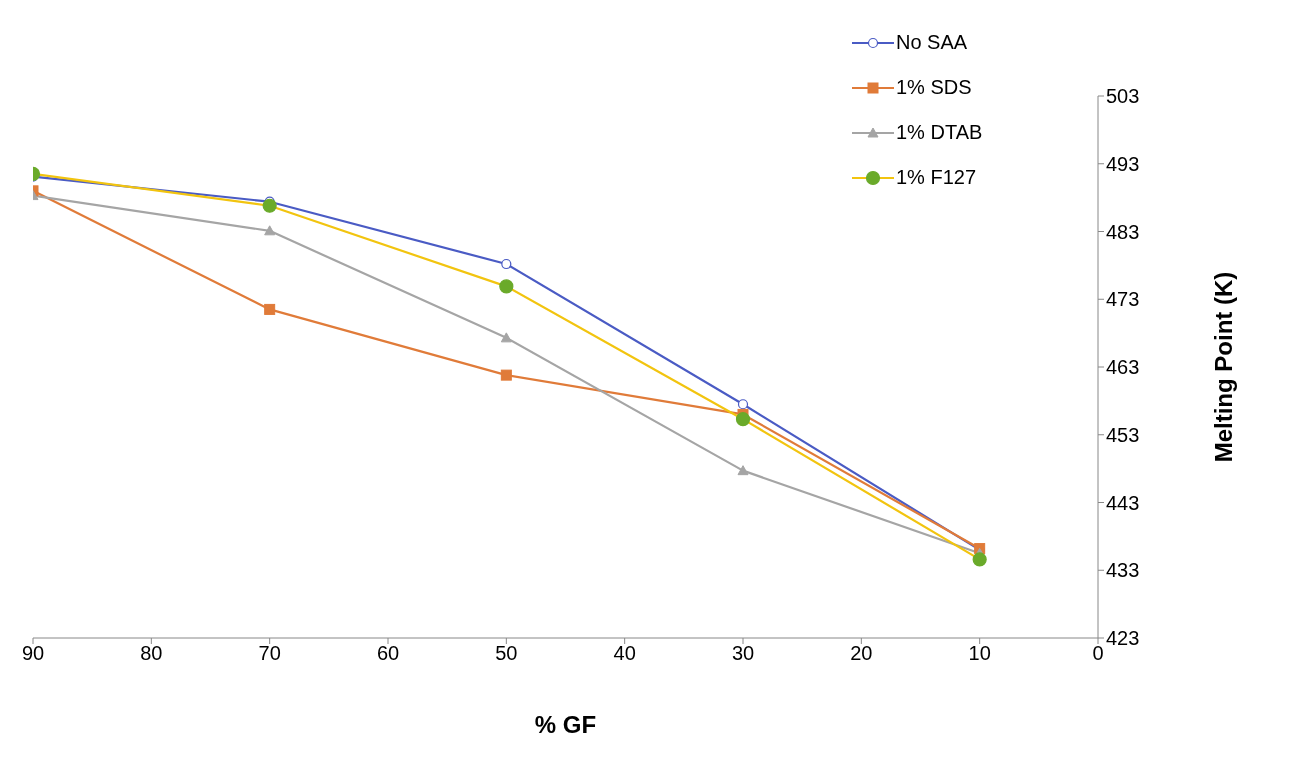  Describe the element at coordinates (269, 653) in the screenshot. I see `x-tick-label: 70` at that location.